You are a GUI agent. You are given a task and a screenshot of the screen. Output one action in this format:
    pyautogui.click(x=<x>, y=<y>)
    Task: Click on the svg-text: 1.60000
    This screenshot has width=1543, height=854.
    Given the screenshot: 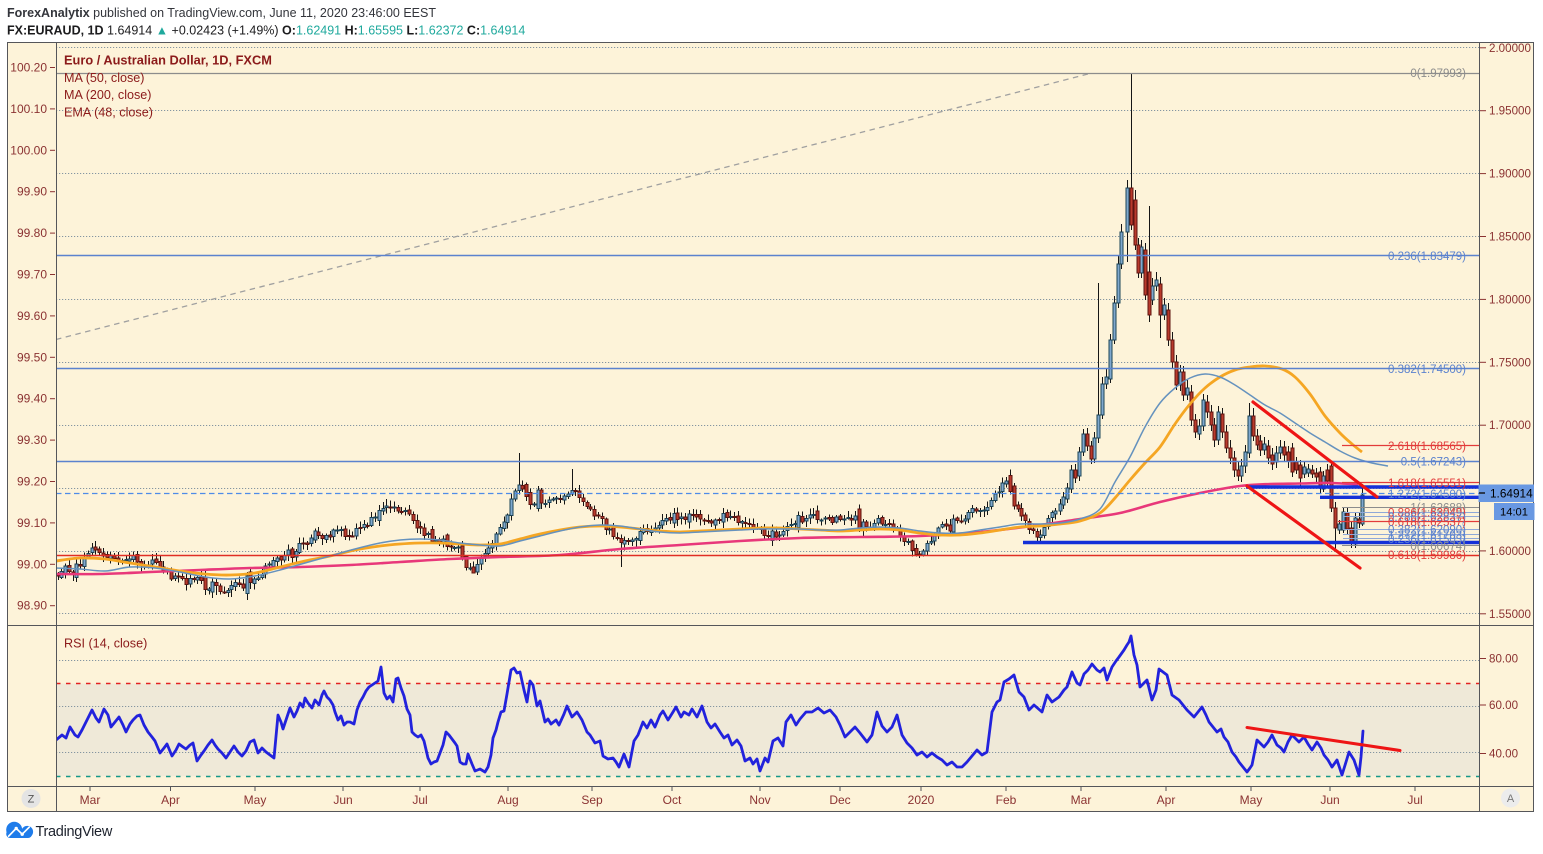 What is the action you would take?
    pyautogui.click(x=1510, y=551)
    